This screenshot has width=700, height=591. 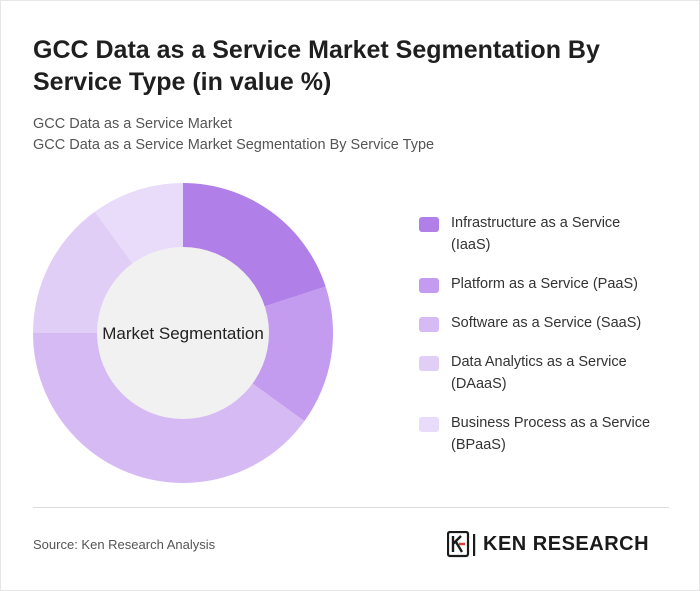 What do you see at coordinates (536, 223) in the screenshot?
I see `legend-label-iaas: Infrastructure as a Service` at bounding box center [536, 223].